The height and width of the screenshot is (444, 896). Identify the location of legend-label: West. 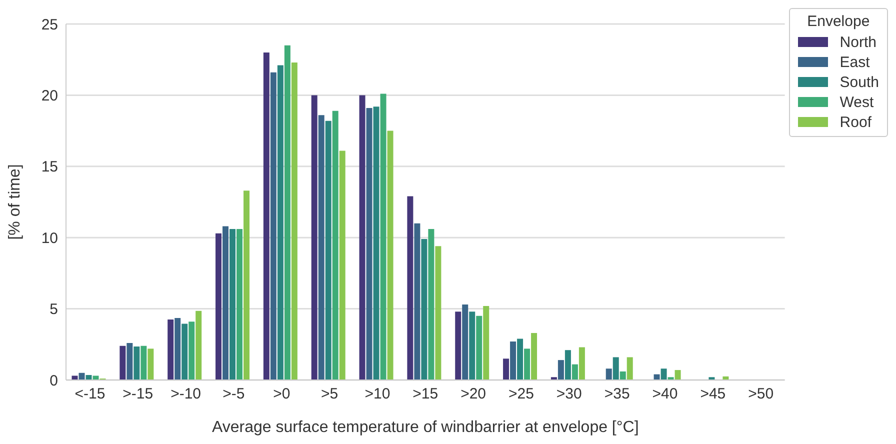
(857, 102).